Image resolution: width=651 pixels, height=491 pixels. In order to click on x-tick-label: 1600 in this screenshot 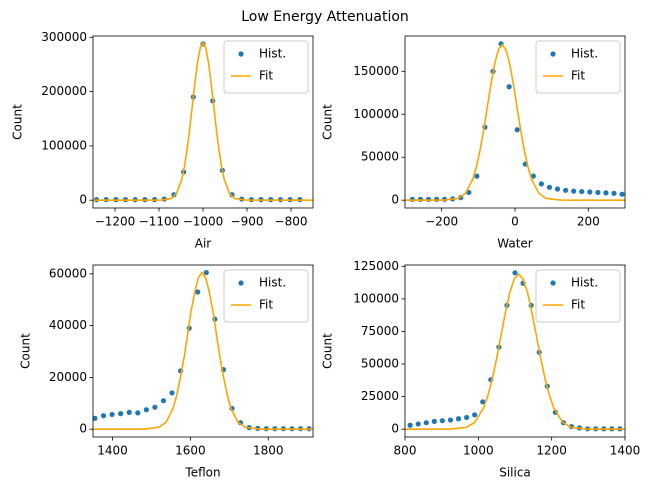, I will do `click(190, 451)`.